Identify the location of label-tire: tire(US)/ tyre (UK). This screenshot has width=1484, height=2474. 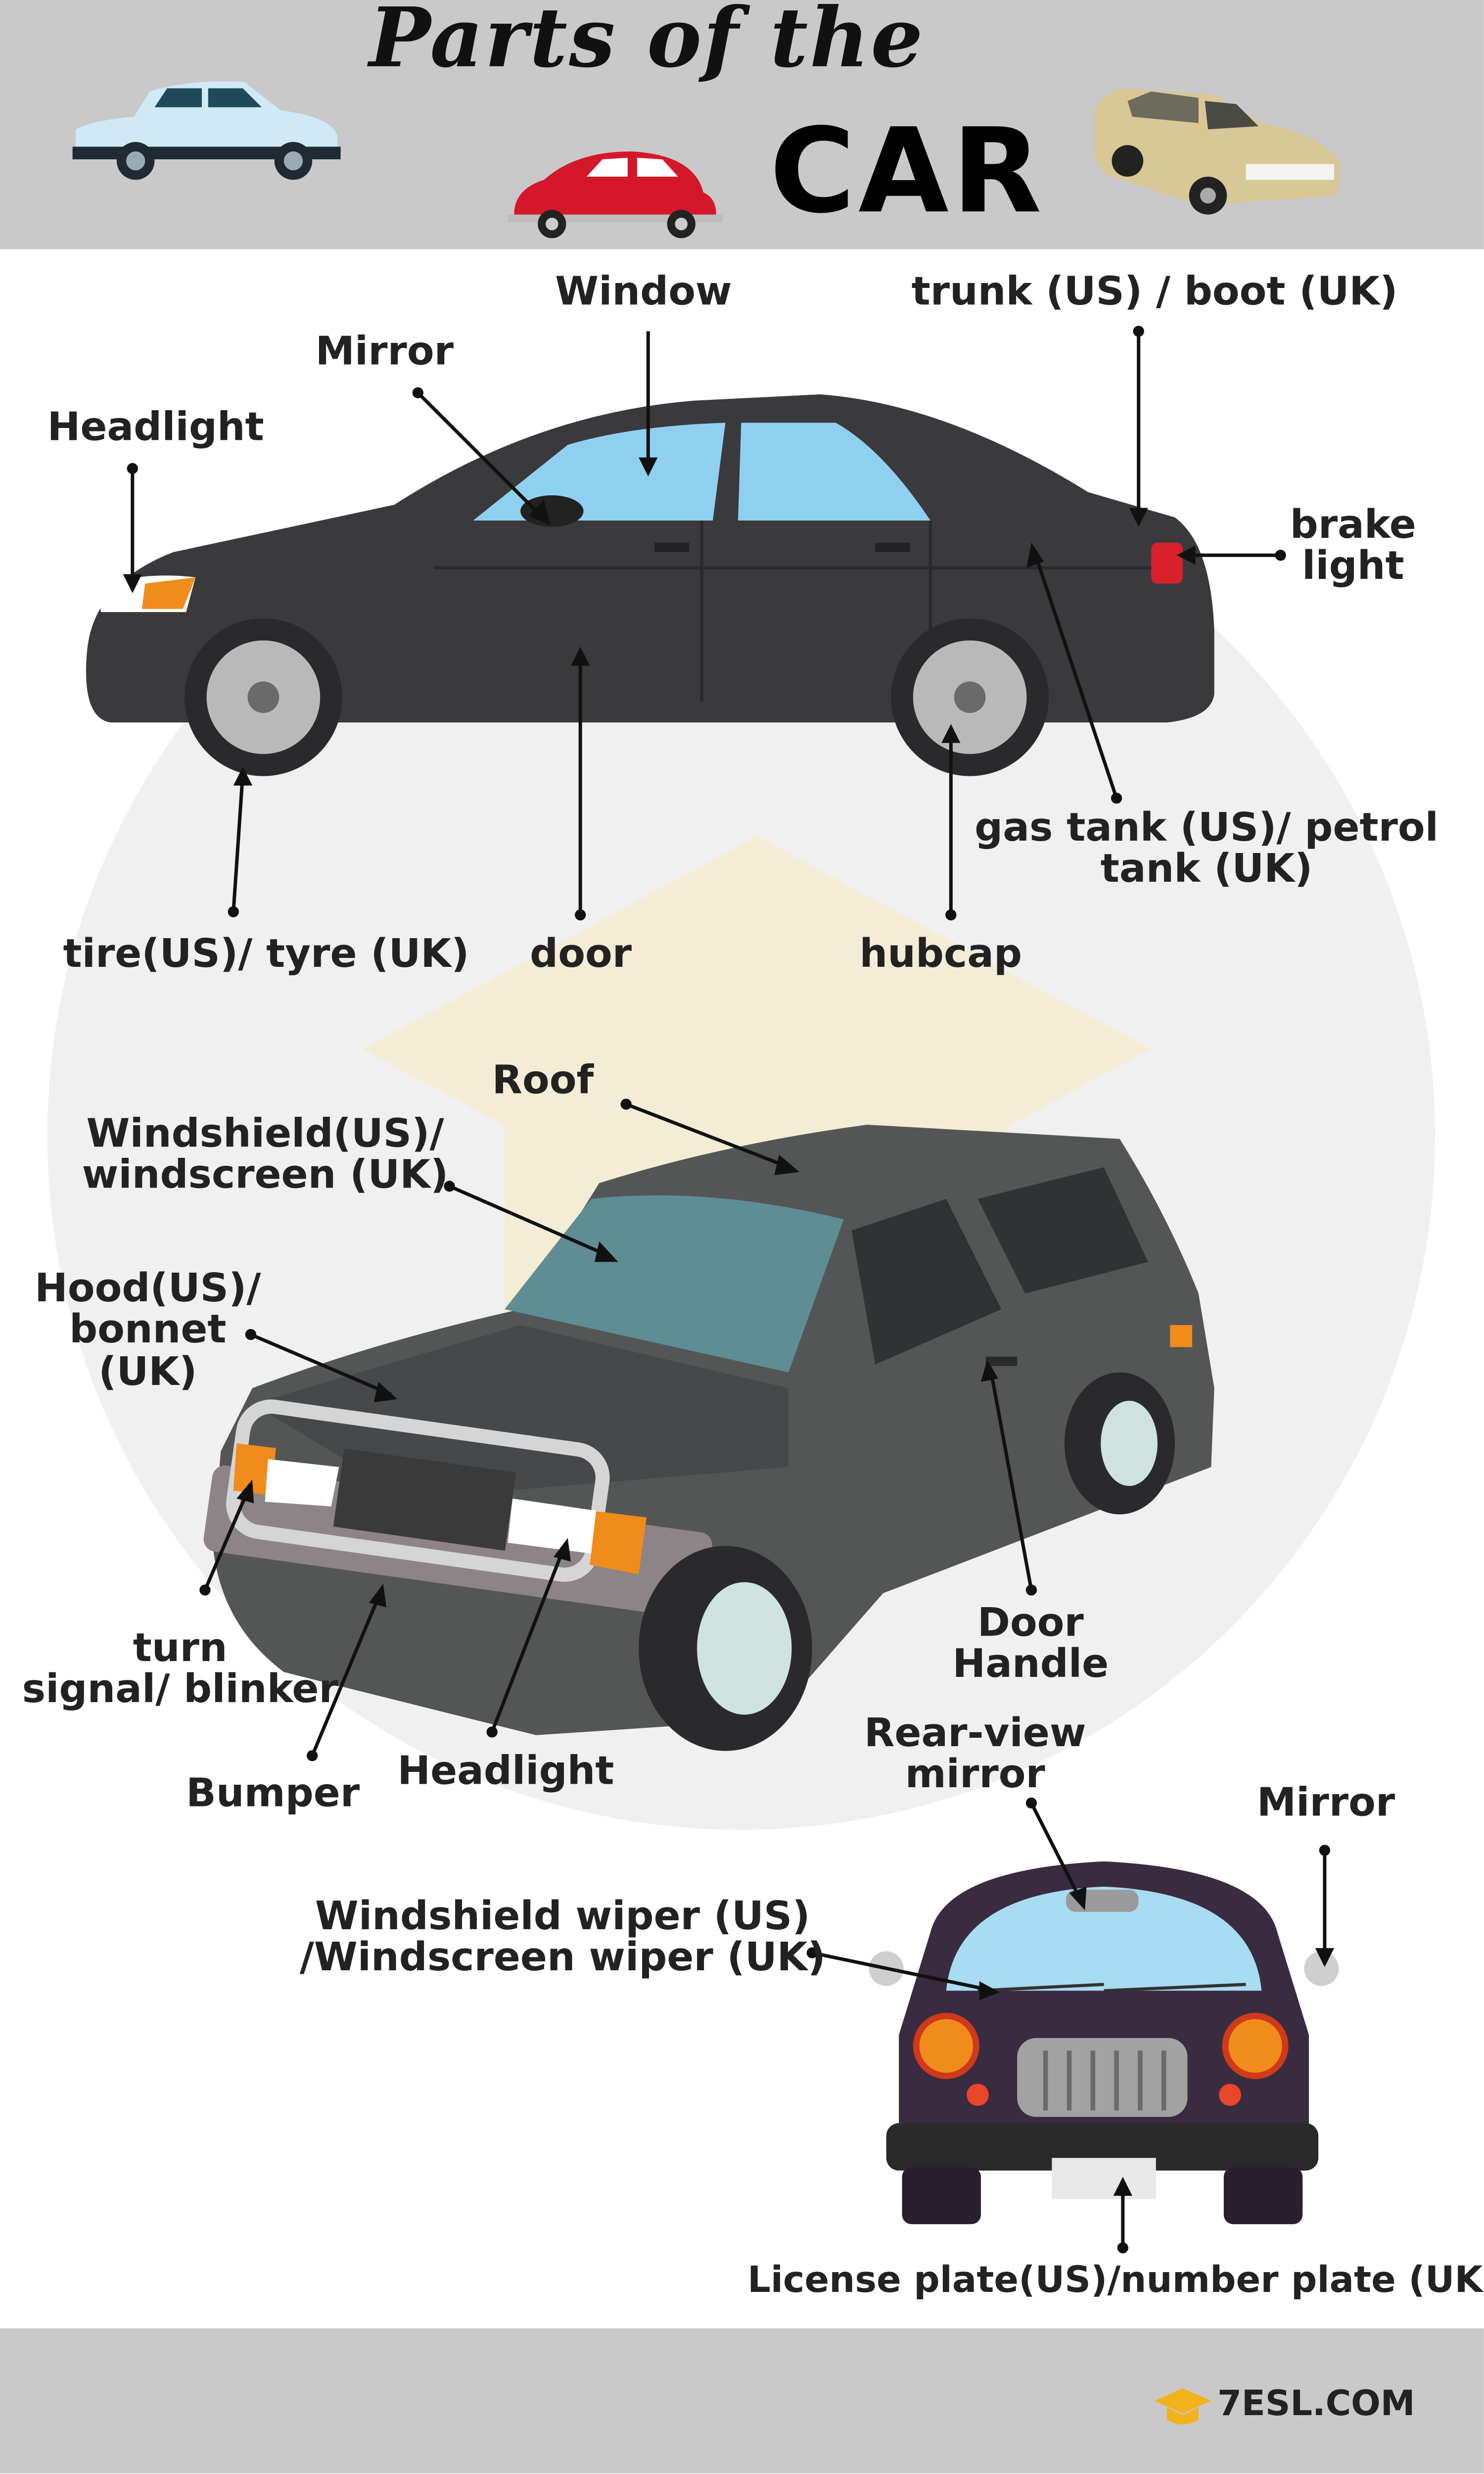
(266, 954).